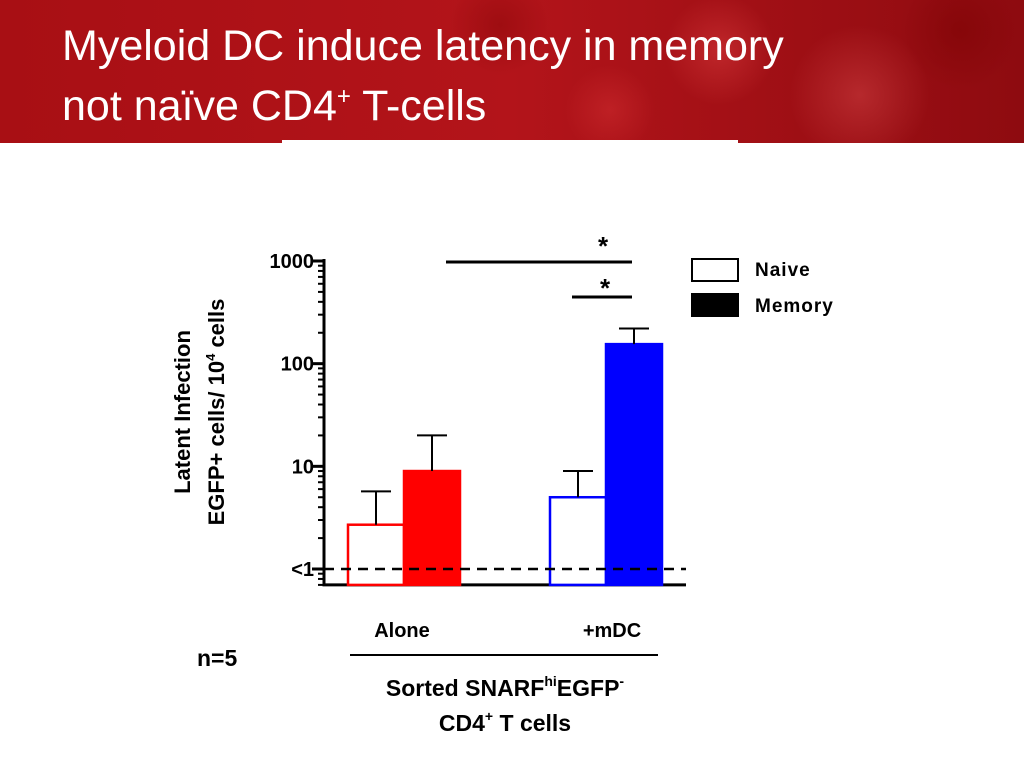 The height and width of the screenshot is (768, 1024). I want to click on legend-label-memory: Memory, so click(794, 306).